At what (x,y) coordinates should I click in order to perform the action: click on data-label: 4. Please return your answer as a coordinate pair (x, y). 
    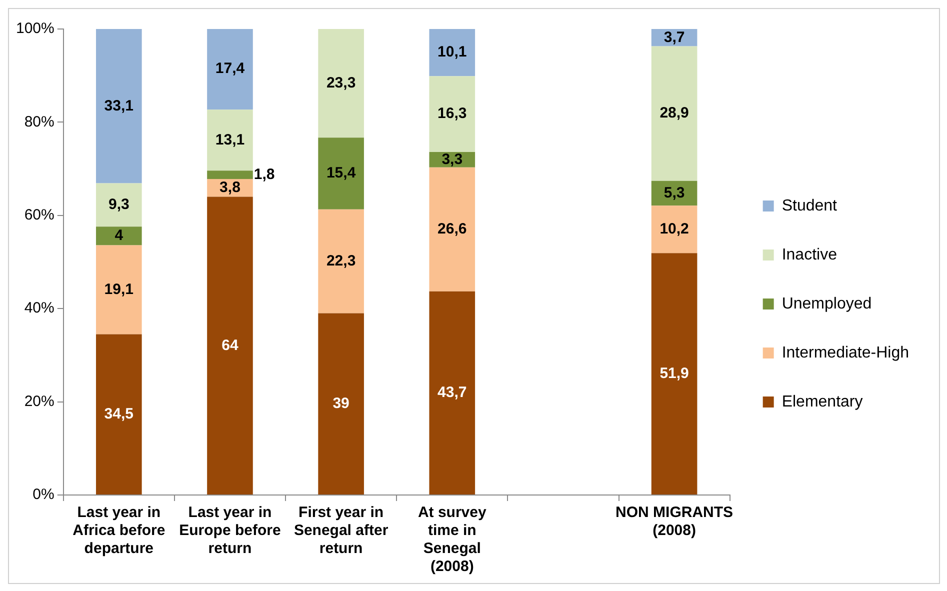
    Looking at the image, I should click on (119, 235).